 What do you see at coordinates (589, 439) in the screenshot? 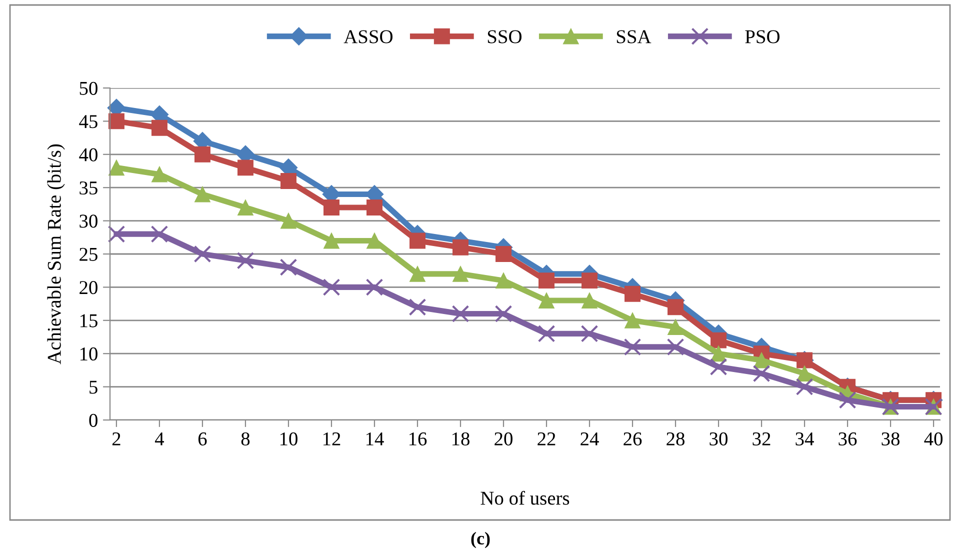
I see `x-tick-label: 24` at bounding box center [589, 439].